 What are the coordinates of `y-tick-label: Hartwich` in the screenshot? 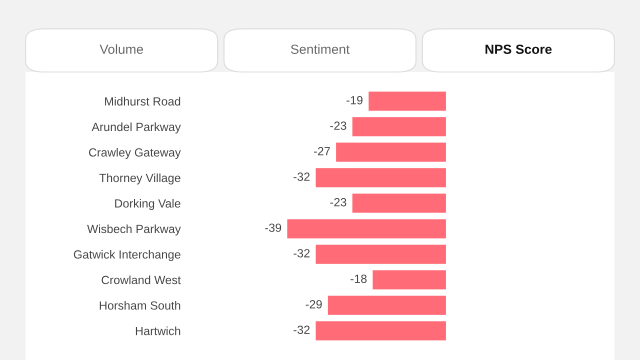 It's located at (158, 331).